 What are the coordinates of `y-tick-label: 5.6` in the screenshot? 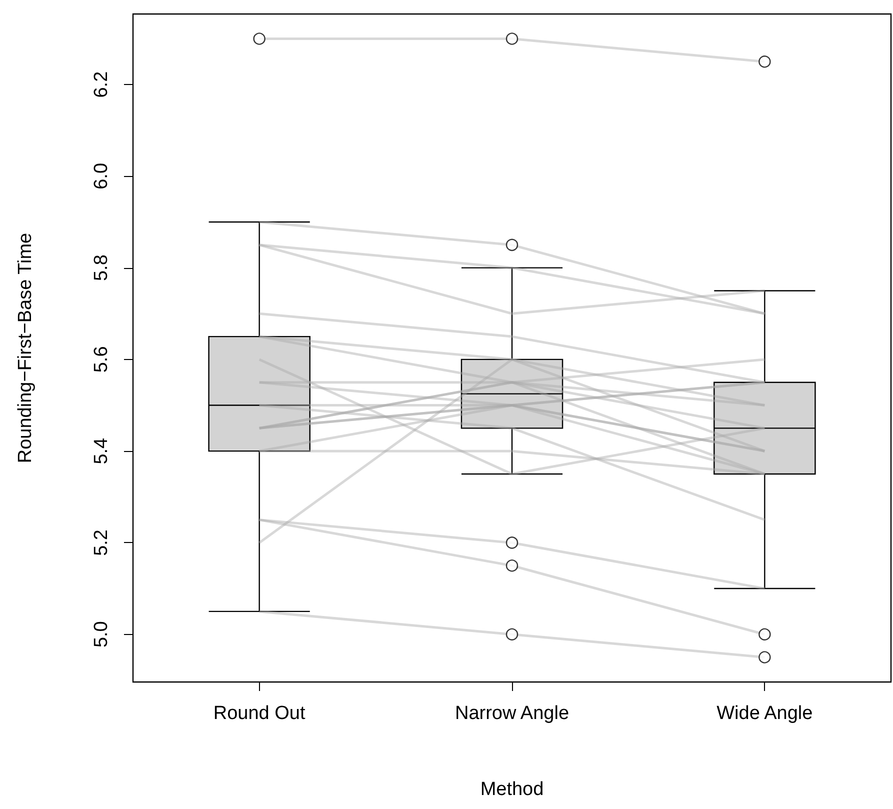 It's located at (101, 359).